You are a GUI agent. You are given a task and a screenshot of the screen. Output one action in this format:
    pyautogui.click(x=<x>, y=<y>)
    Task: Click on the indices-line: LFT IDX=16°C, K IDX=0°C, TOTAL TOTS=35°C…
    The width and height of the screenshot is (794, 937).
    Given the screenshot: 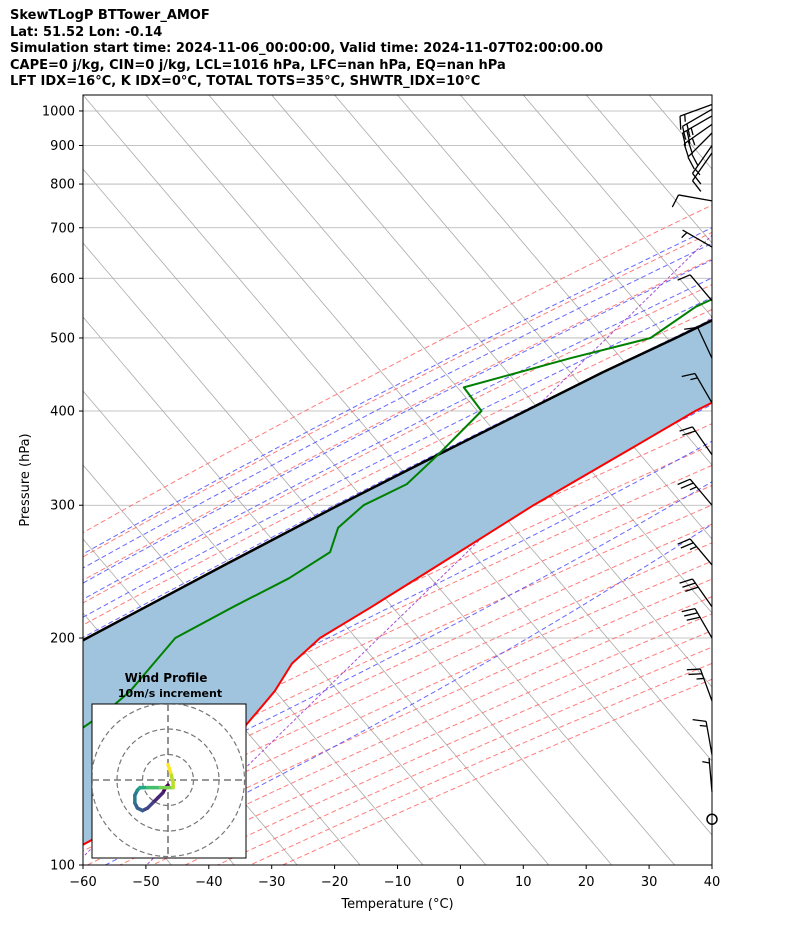 What is the action you would take?
    pyautogui.click(x=245, y=81)
    